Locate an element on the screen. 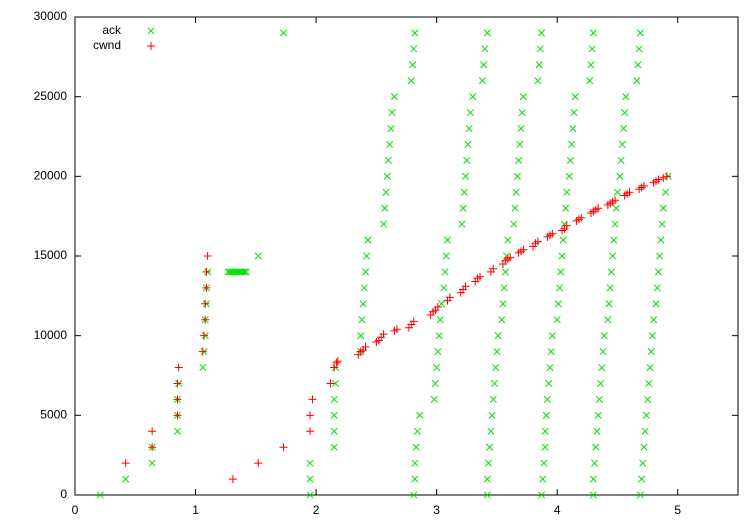  legend-label: cwnd is located at coordinates (107, 45).